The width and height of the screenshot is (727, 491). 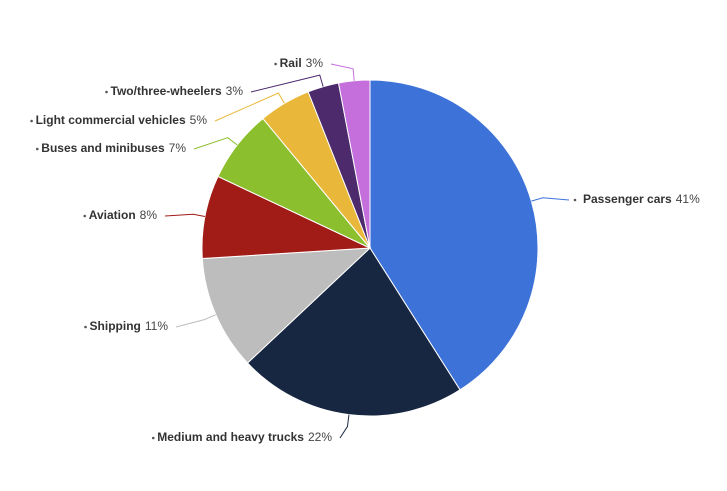 What do you see at coordinates (178, 148) in the screenshot?
I see `value-label: 7%` at bounding box center [178, 148].